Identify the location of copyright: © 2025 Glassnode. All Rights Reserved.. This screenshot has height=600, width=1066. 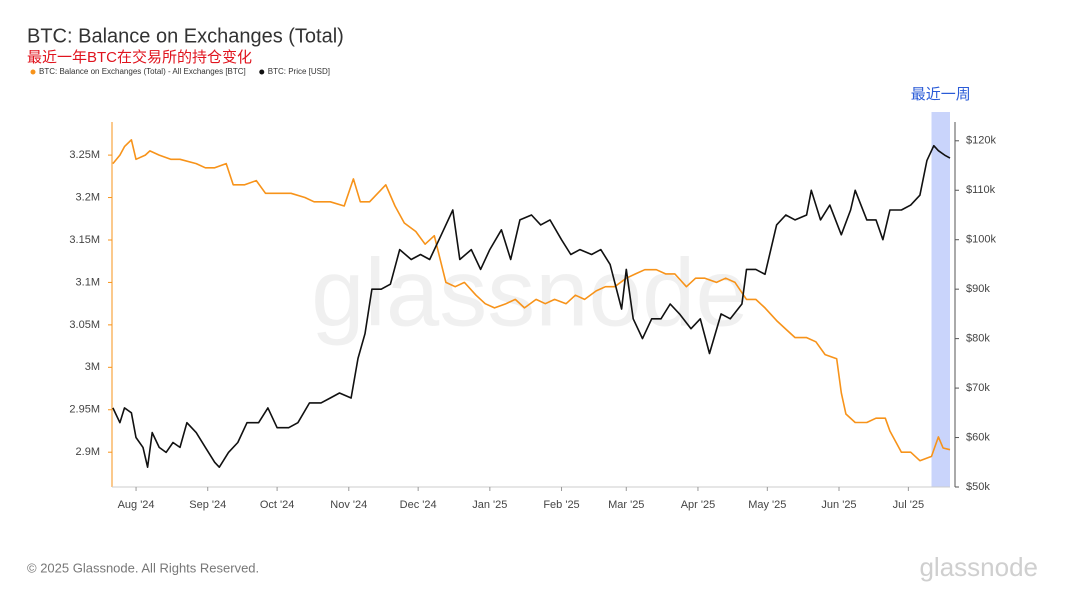
(143, 567).